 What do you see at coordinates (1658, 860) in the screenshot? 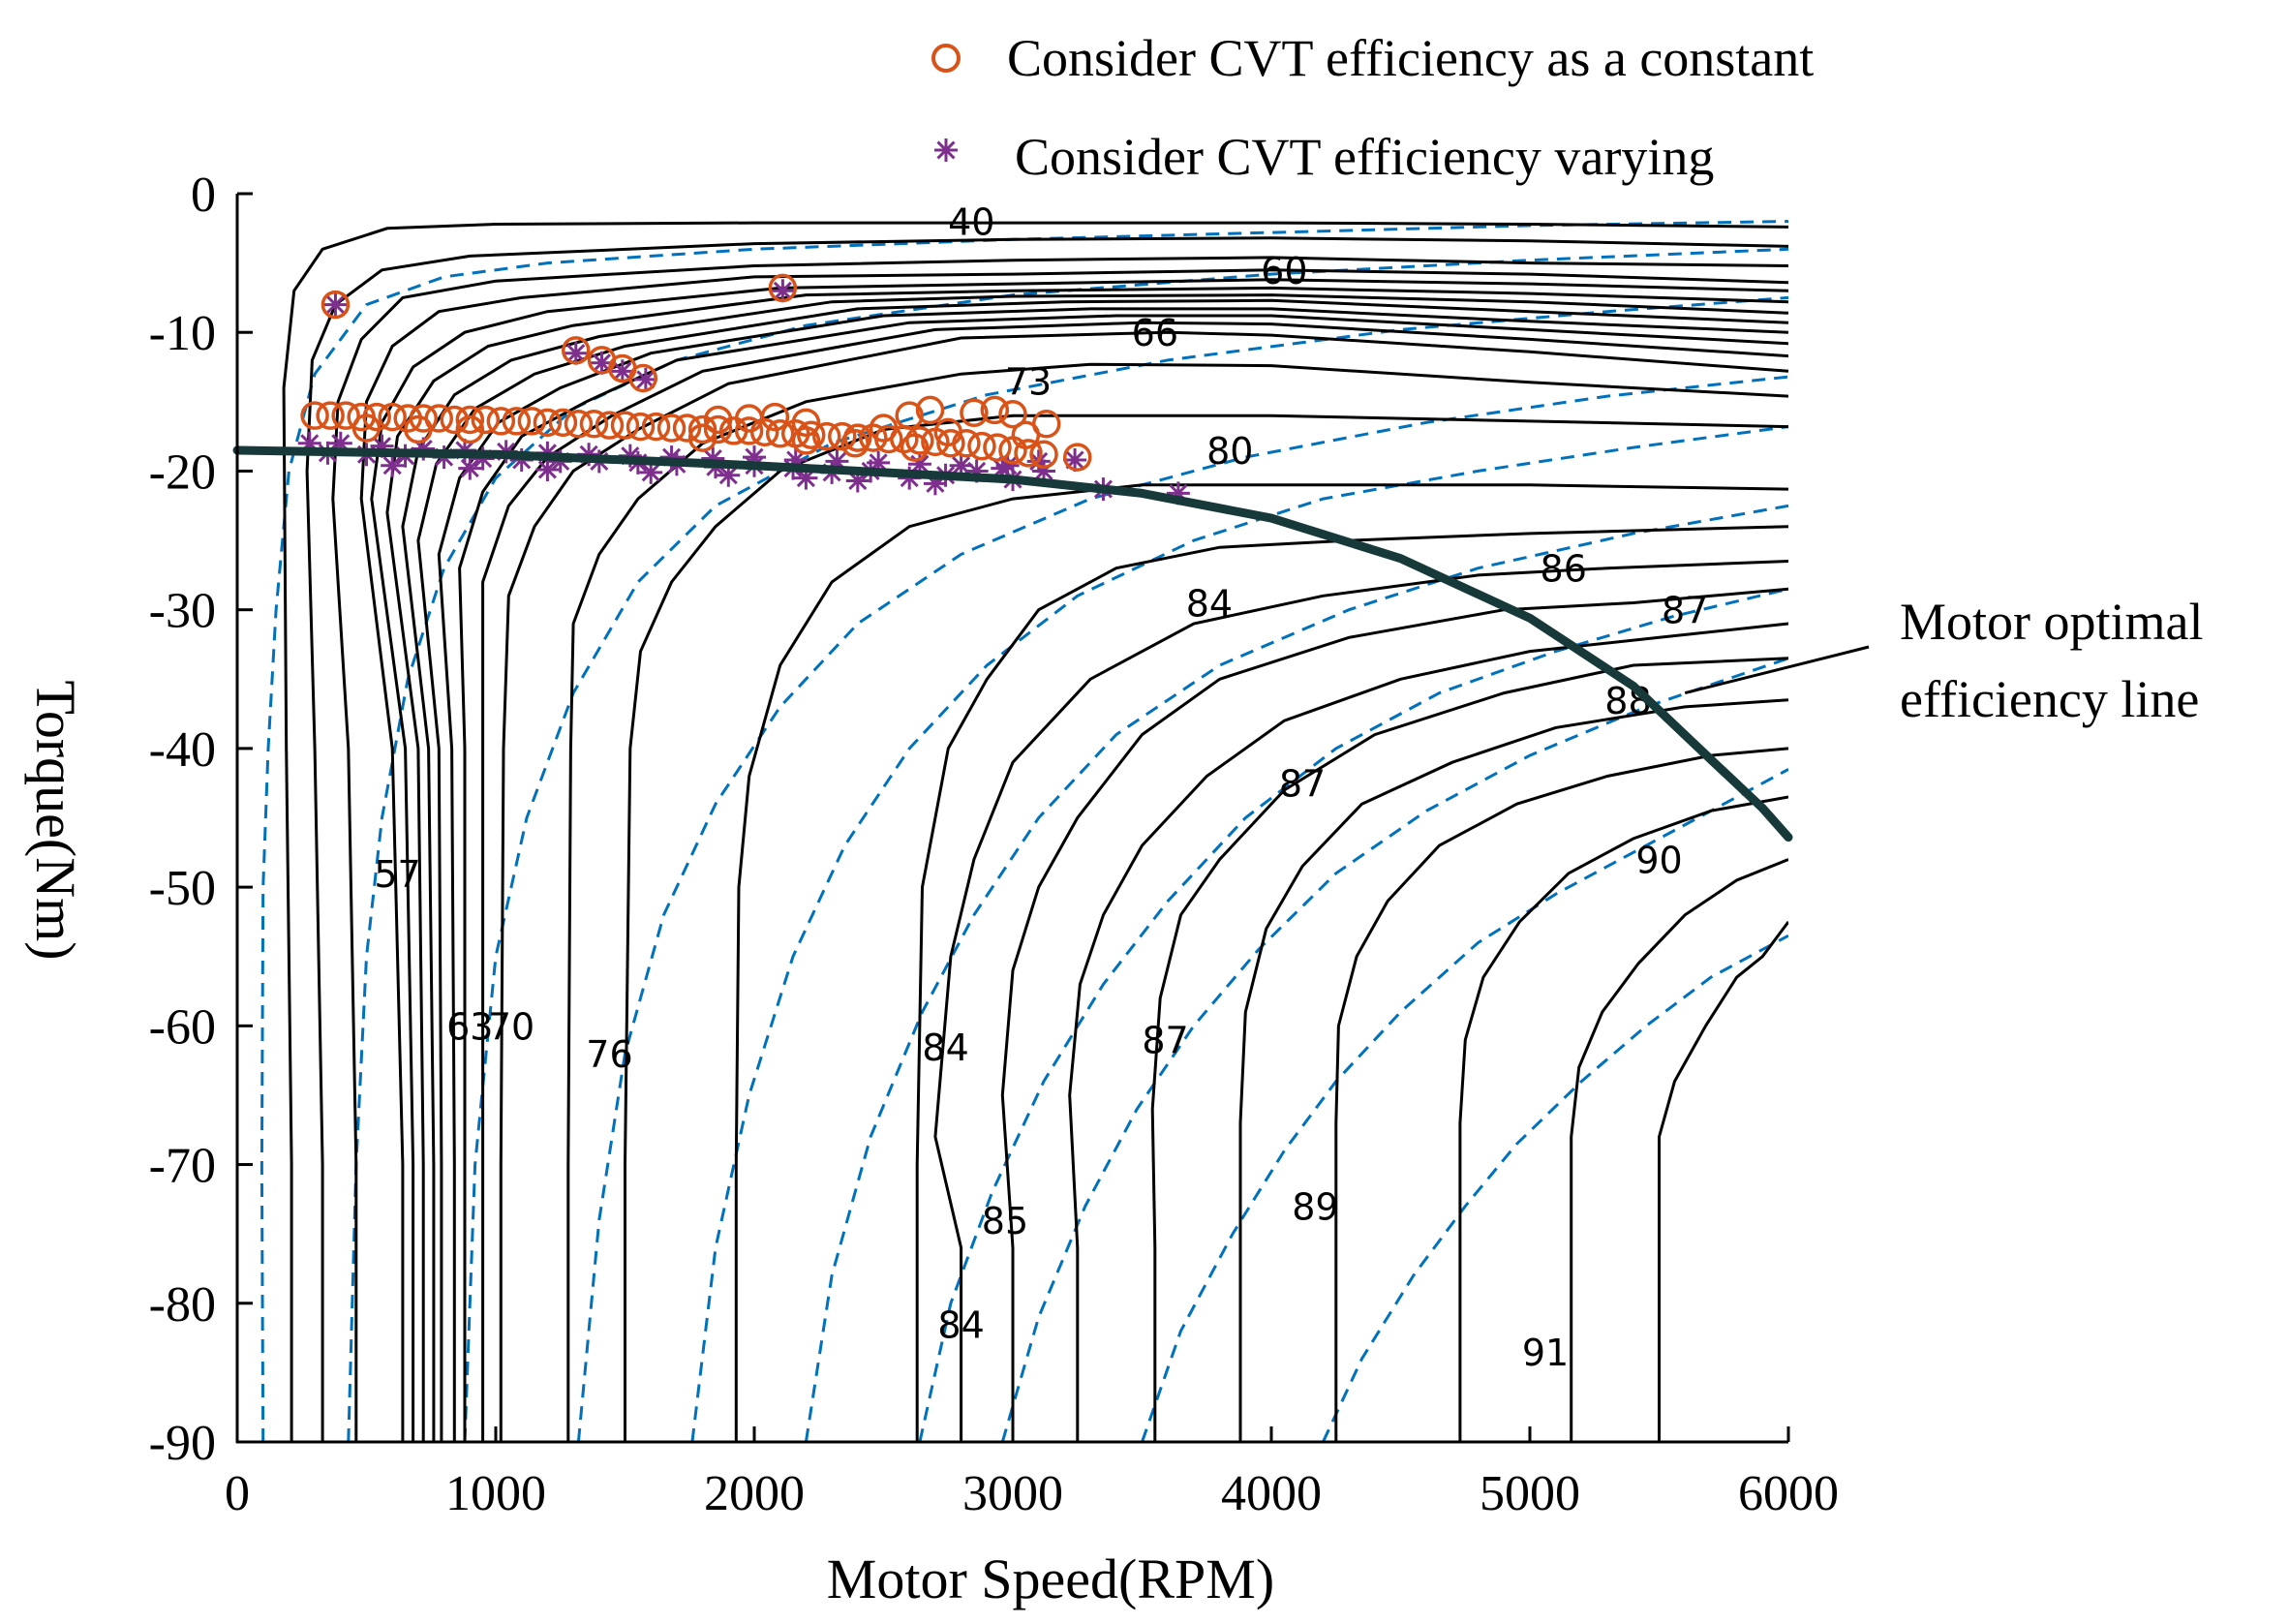
I see `contour-label: 90` at bounding box center [1658, 860].